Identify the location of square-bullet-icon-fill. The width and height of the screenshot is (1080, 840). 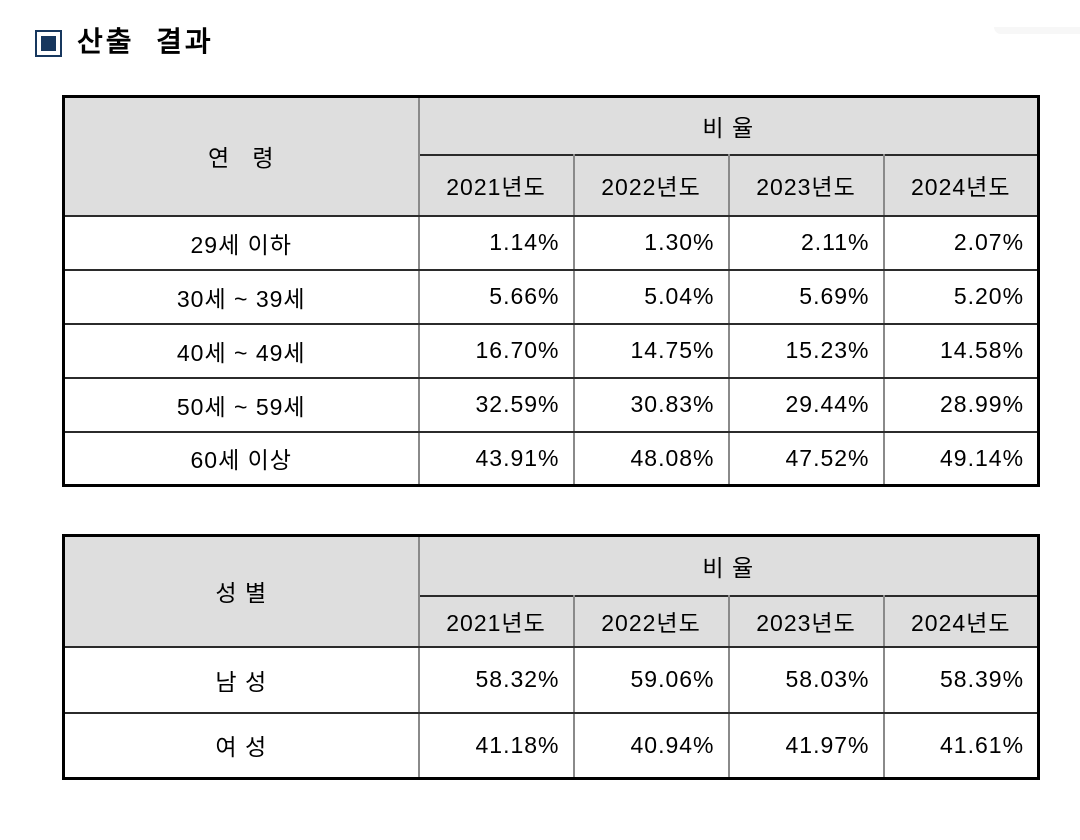
(48, 43).